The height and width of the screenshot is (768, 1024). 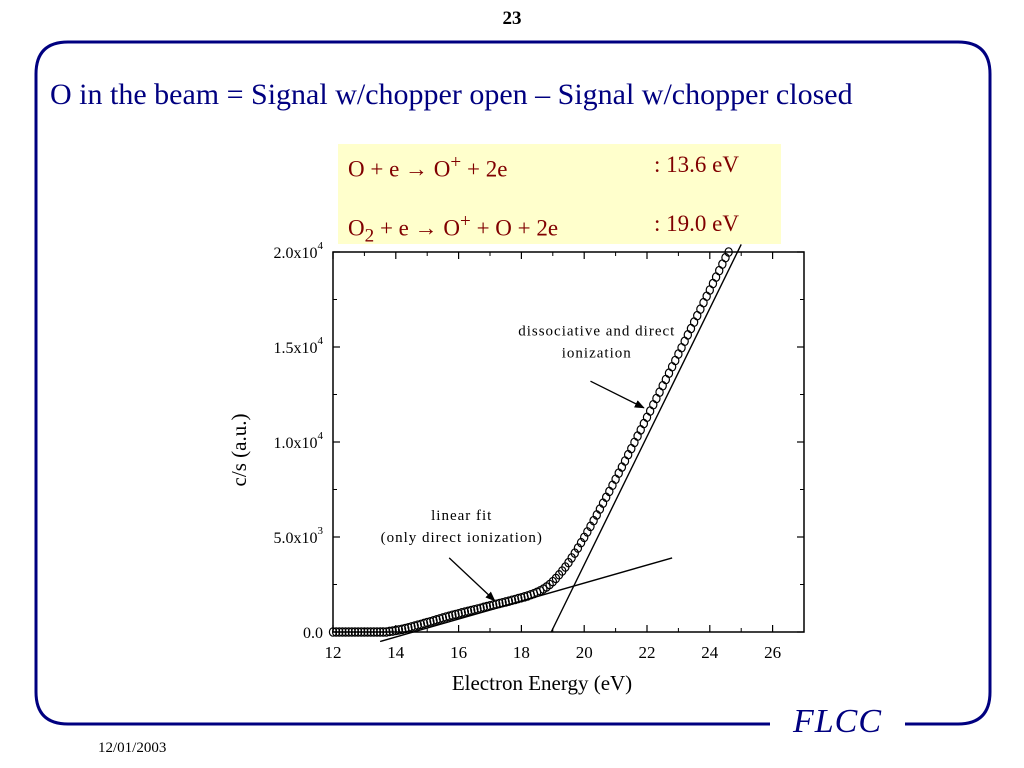 I want to click on page-number: 23, so click(x=512, y=18).